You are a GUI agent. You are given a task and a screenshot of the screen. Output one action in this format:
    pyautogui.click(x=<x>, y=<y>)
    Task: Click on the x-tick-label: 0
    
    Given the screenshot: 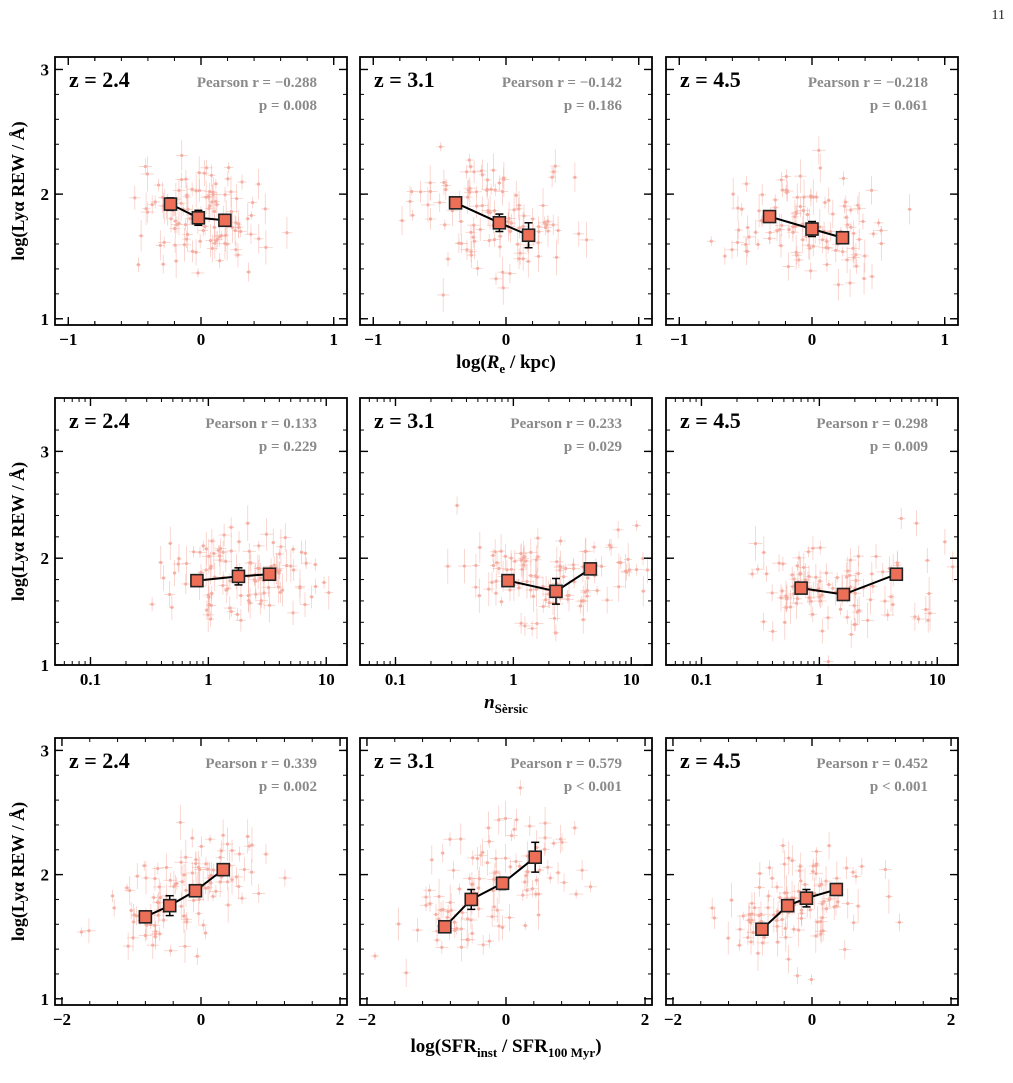 What is the action you would take?
    pyautogui.click(x=812, y=1019)
    